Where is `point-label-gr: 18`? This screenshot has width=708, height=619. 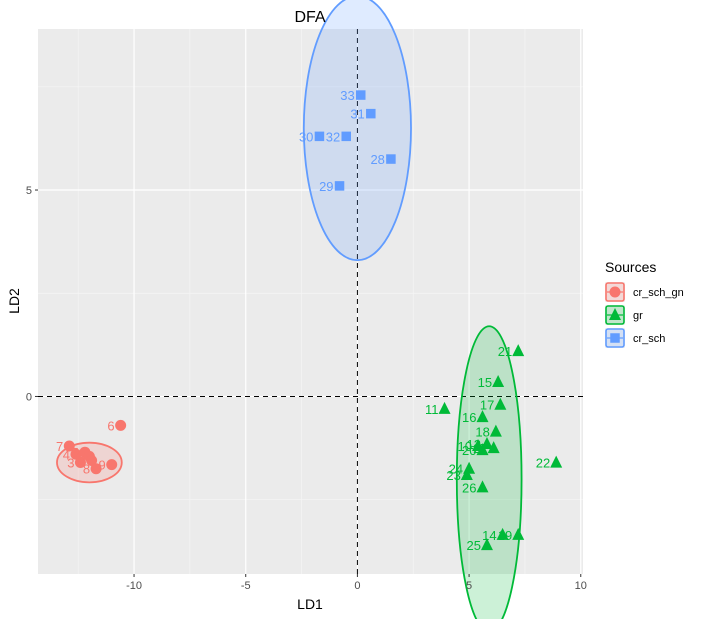
point-label-gr: 18 is located at coordinates (482, 432).